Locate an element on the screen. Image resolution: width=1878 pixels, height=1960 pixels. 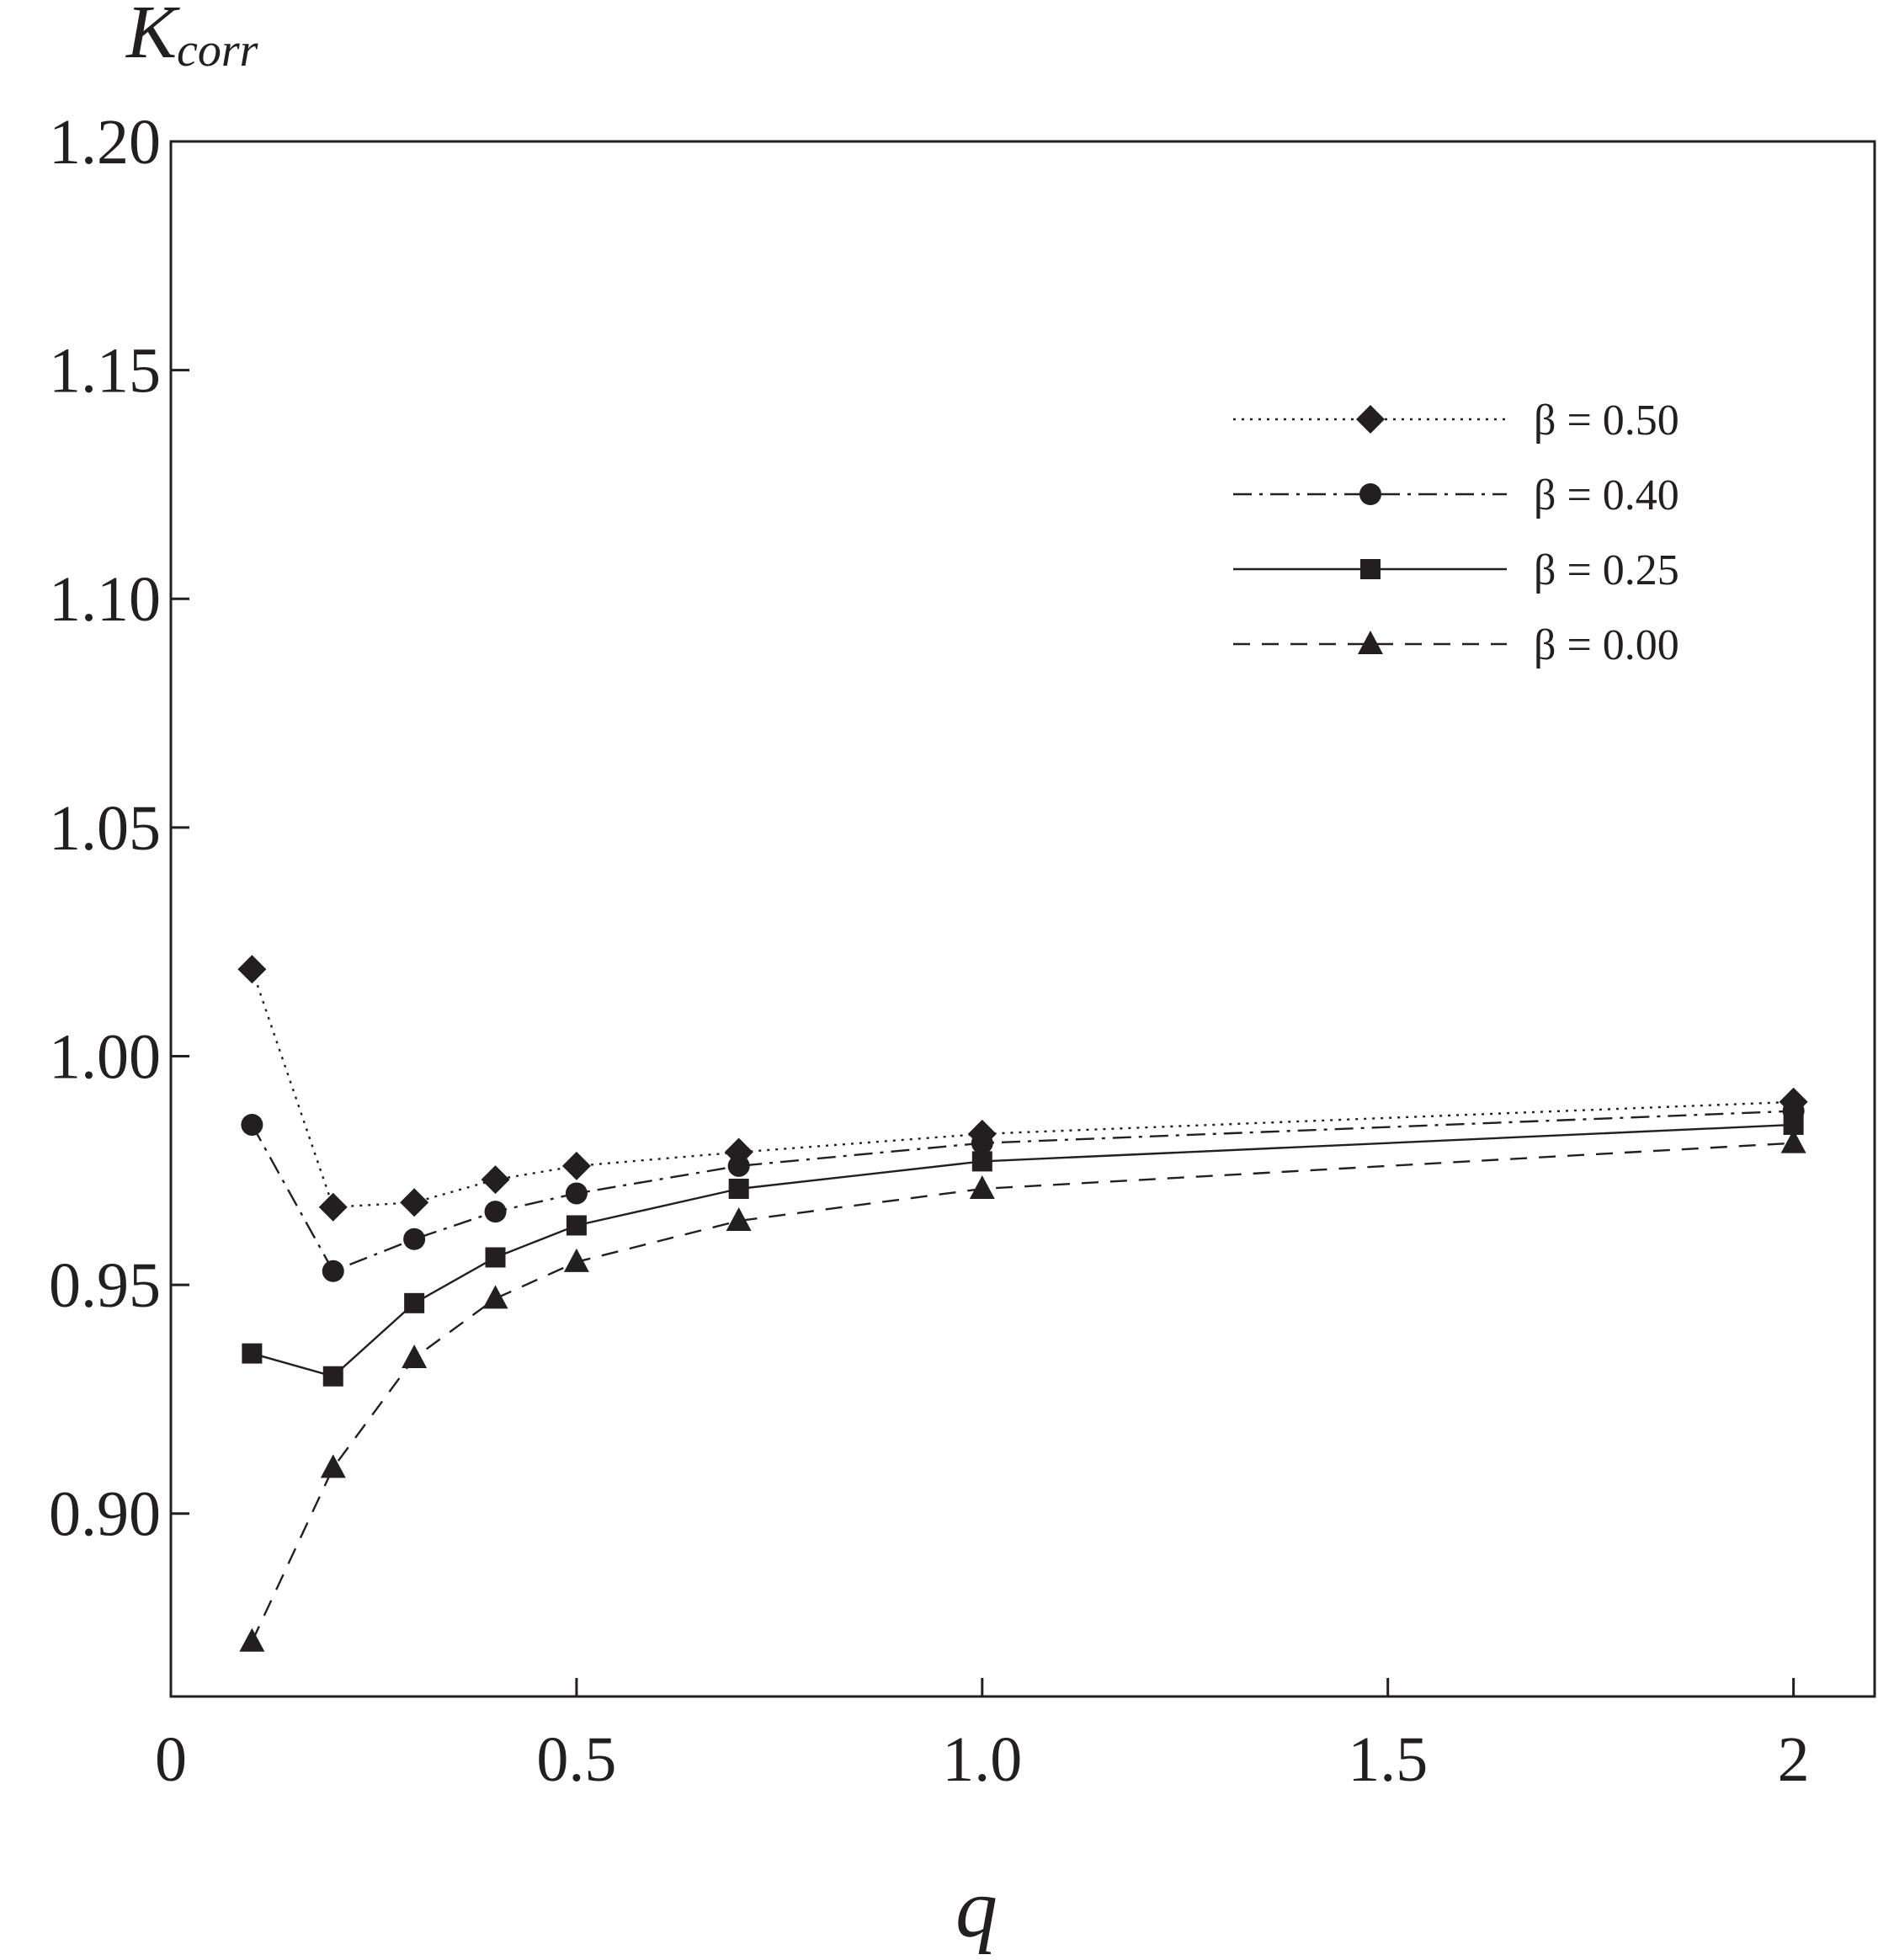
x-axis-title: q is located at coordinates (977, 1908).